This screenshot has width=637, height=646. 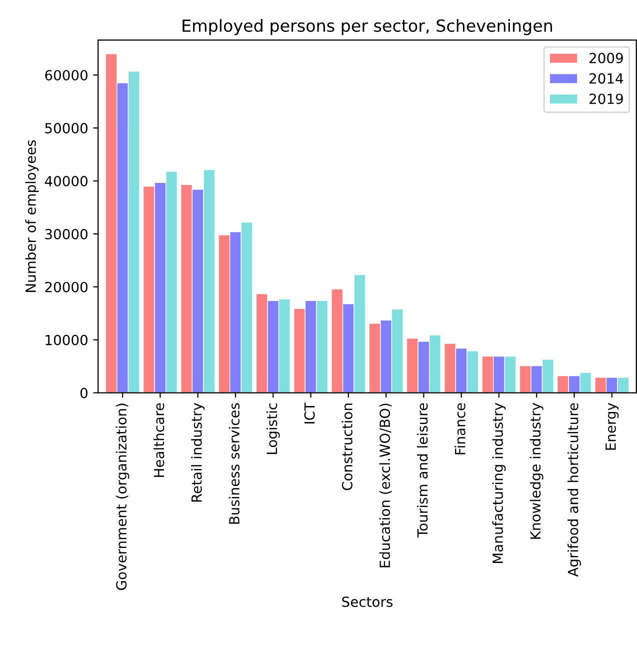 What do you see at coordinates (606, 58) in the screenshot?
I see `legend-label: 2009` at bounding box center [606, 58].